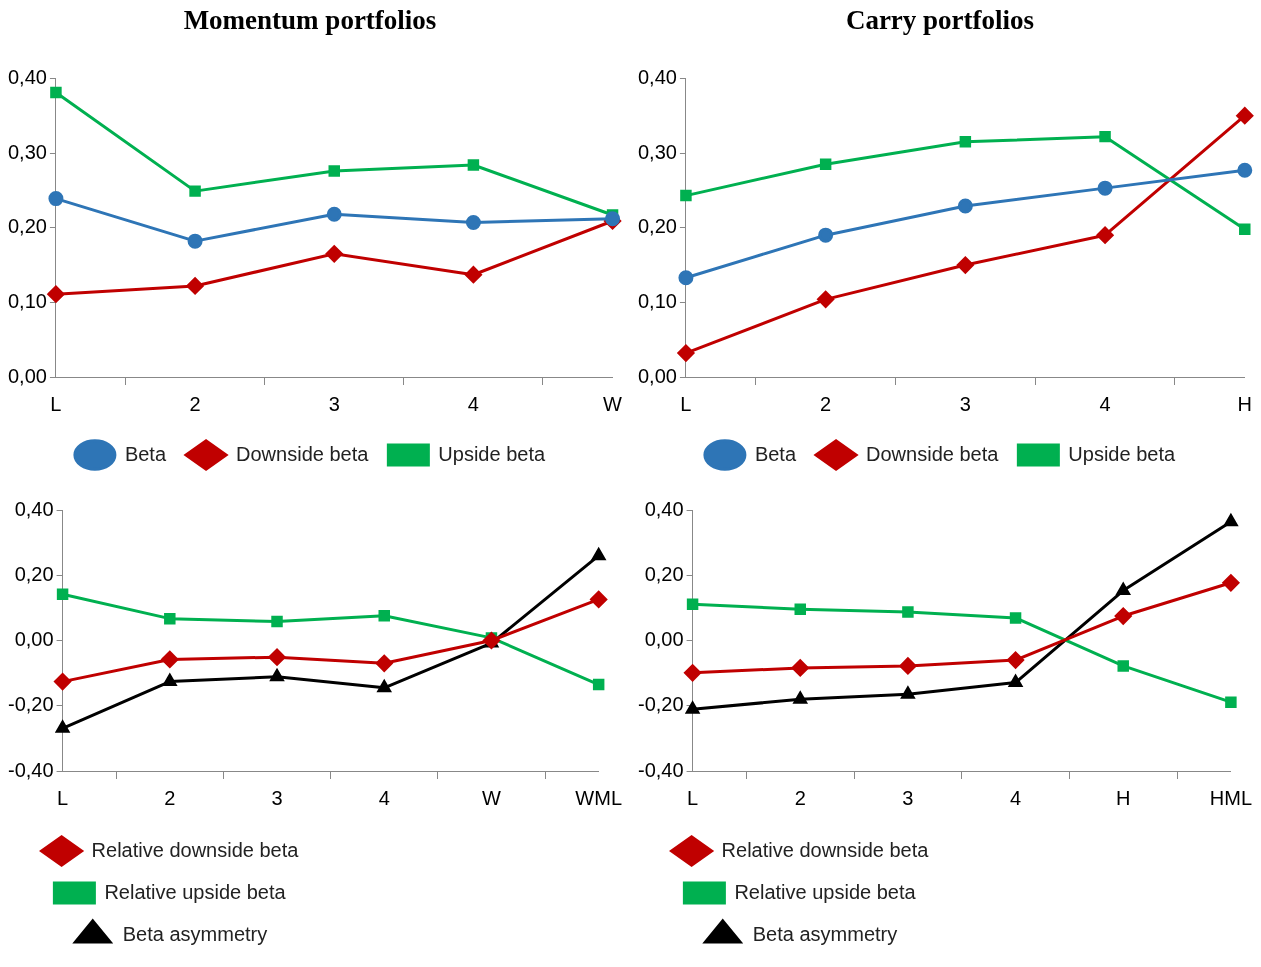  I want to click on x-tick-label: WML, so click(599, 797).